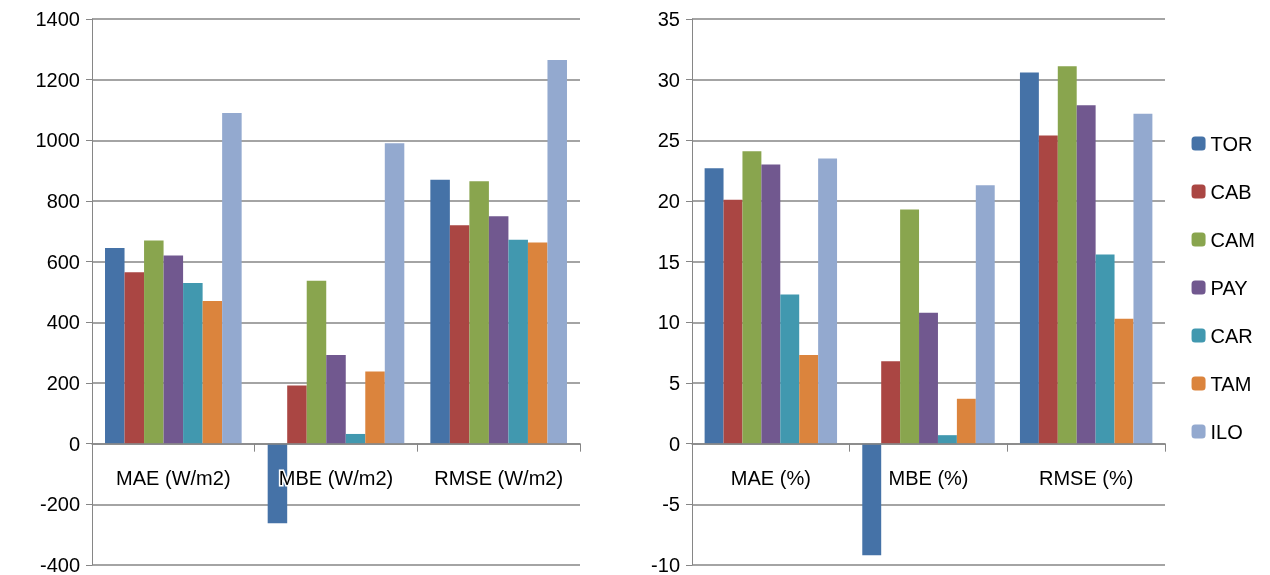 This screenshot has width=1270, height=575. What do you see at coordinates (173, 477) in the screenshot?
I see `x-tick-label: MAE (W/m2)` at bounding box center [173, 477].